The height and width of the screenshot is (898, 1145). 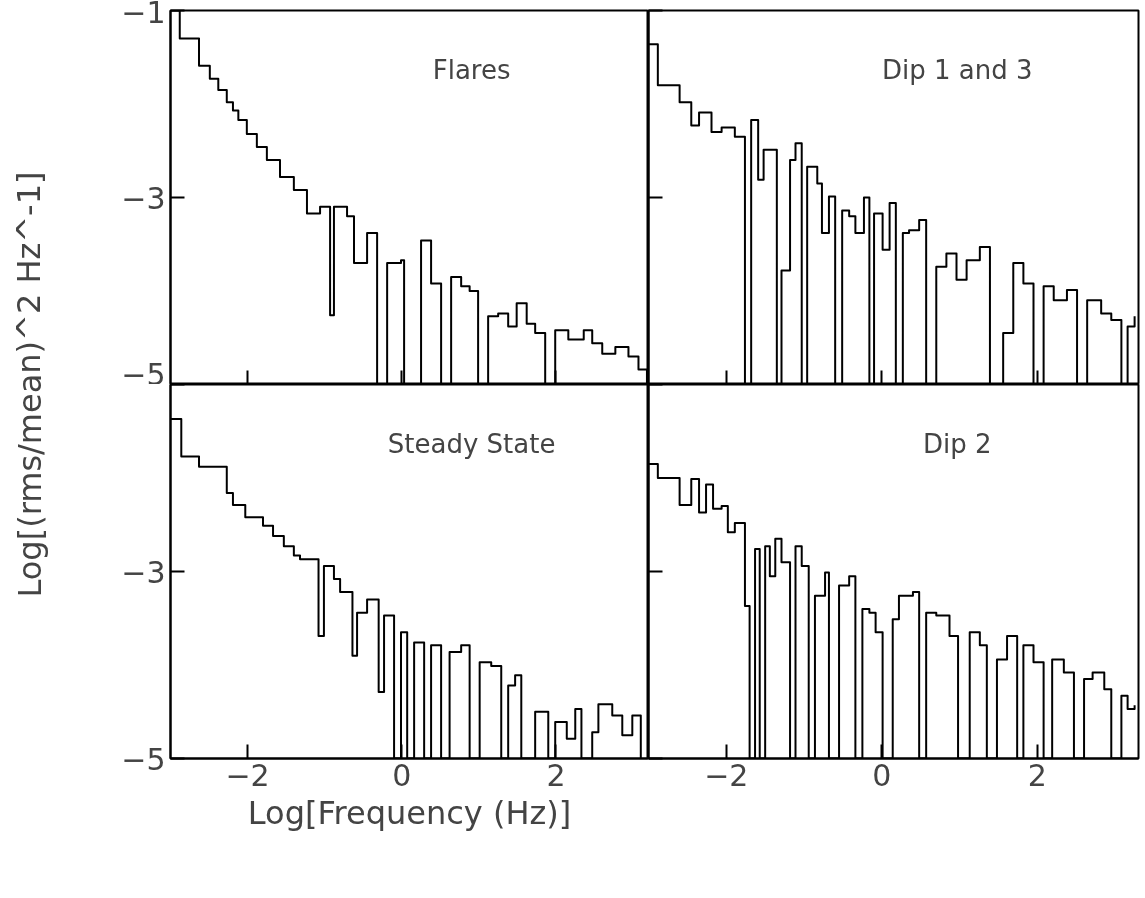 What do you see at coordinates (471, 444) in the screenshot?
I see `text: Steady State` at bounding box center [471, 444].